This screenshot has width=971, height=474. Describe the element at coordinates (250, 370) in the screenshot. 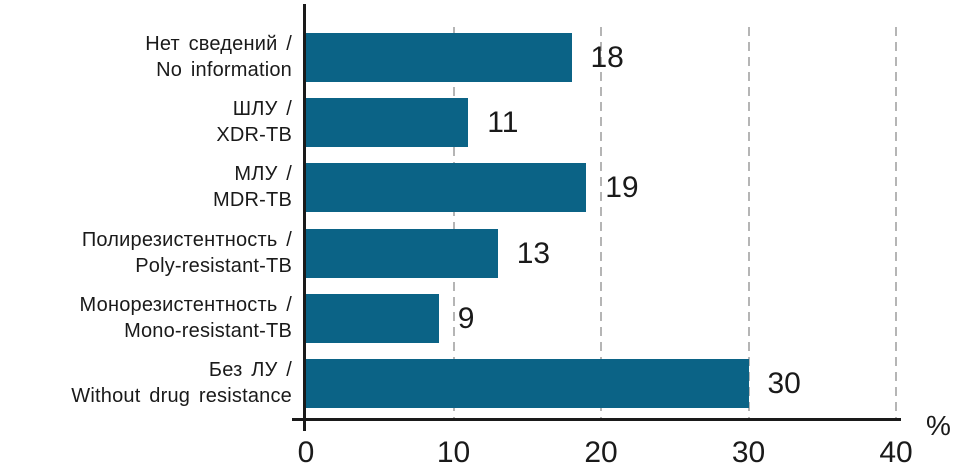

I see `category-label-line1: Без ЛУ /` at that location.